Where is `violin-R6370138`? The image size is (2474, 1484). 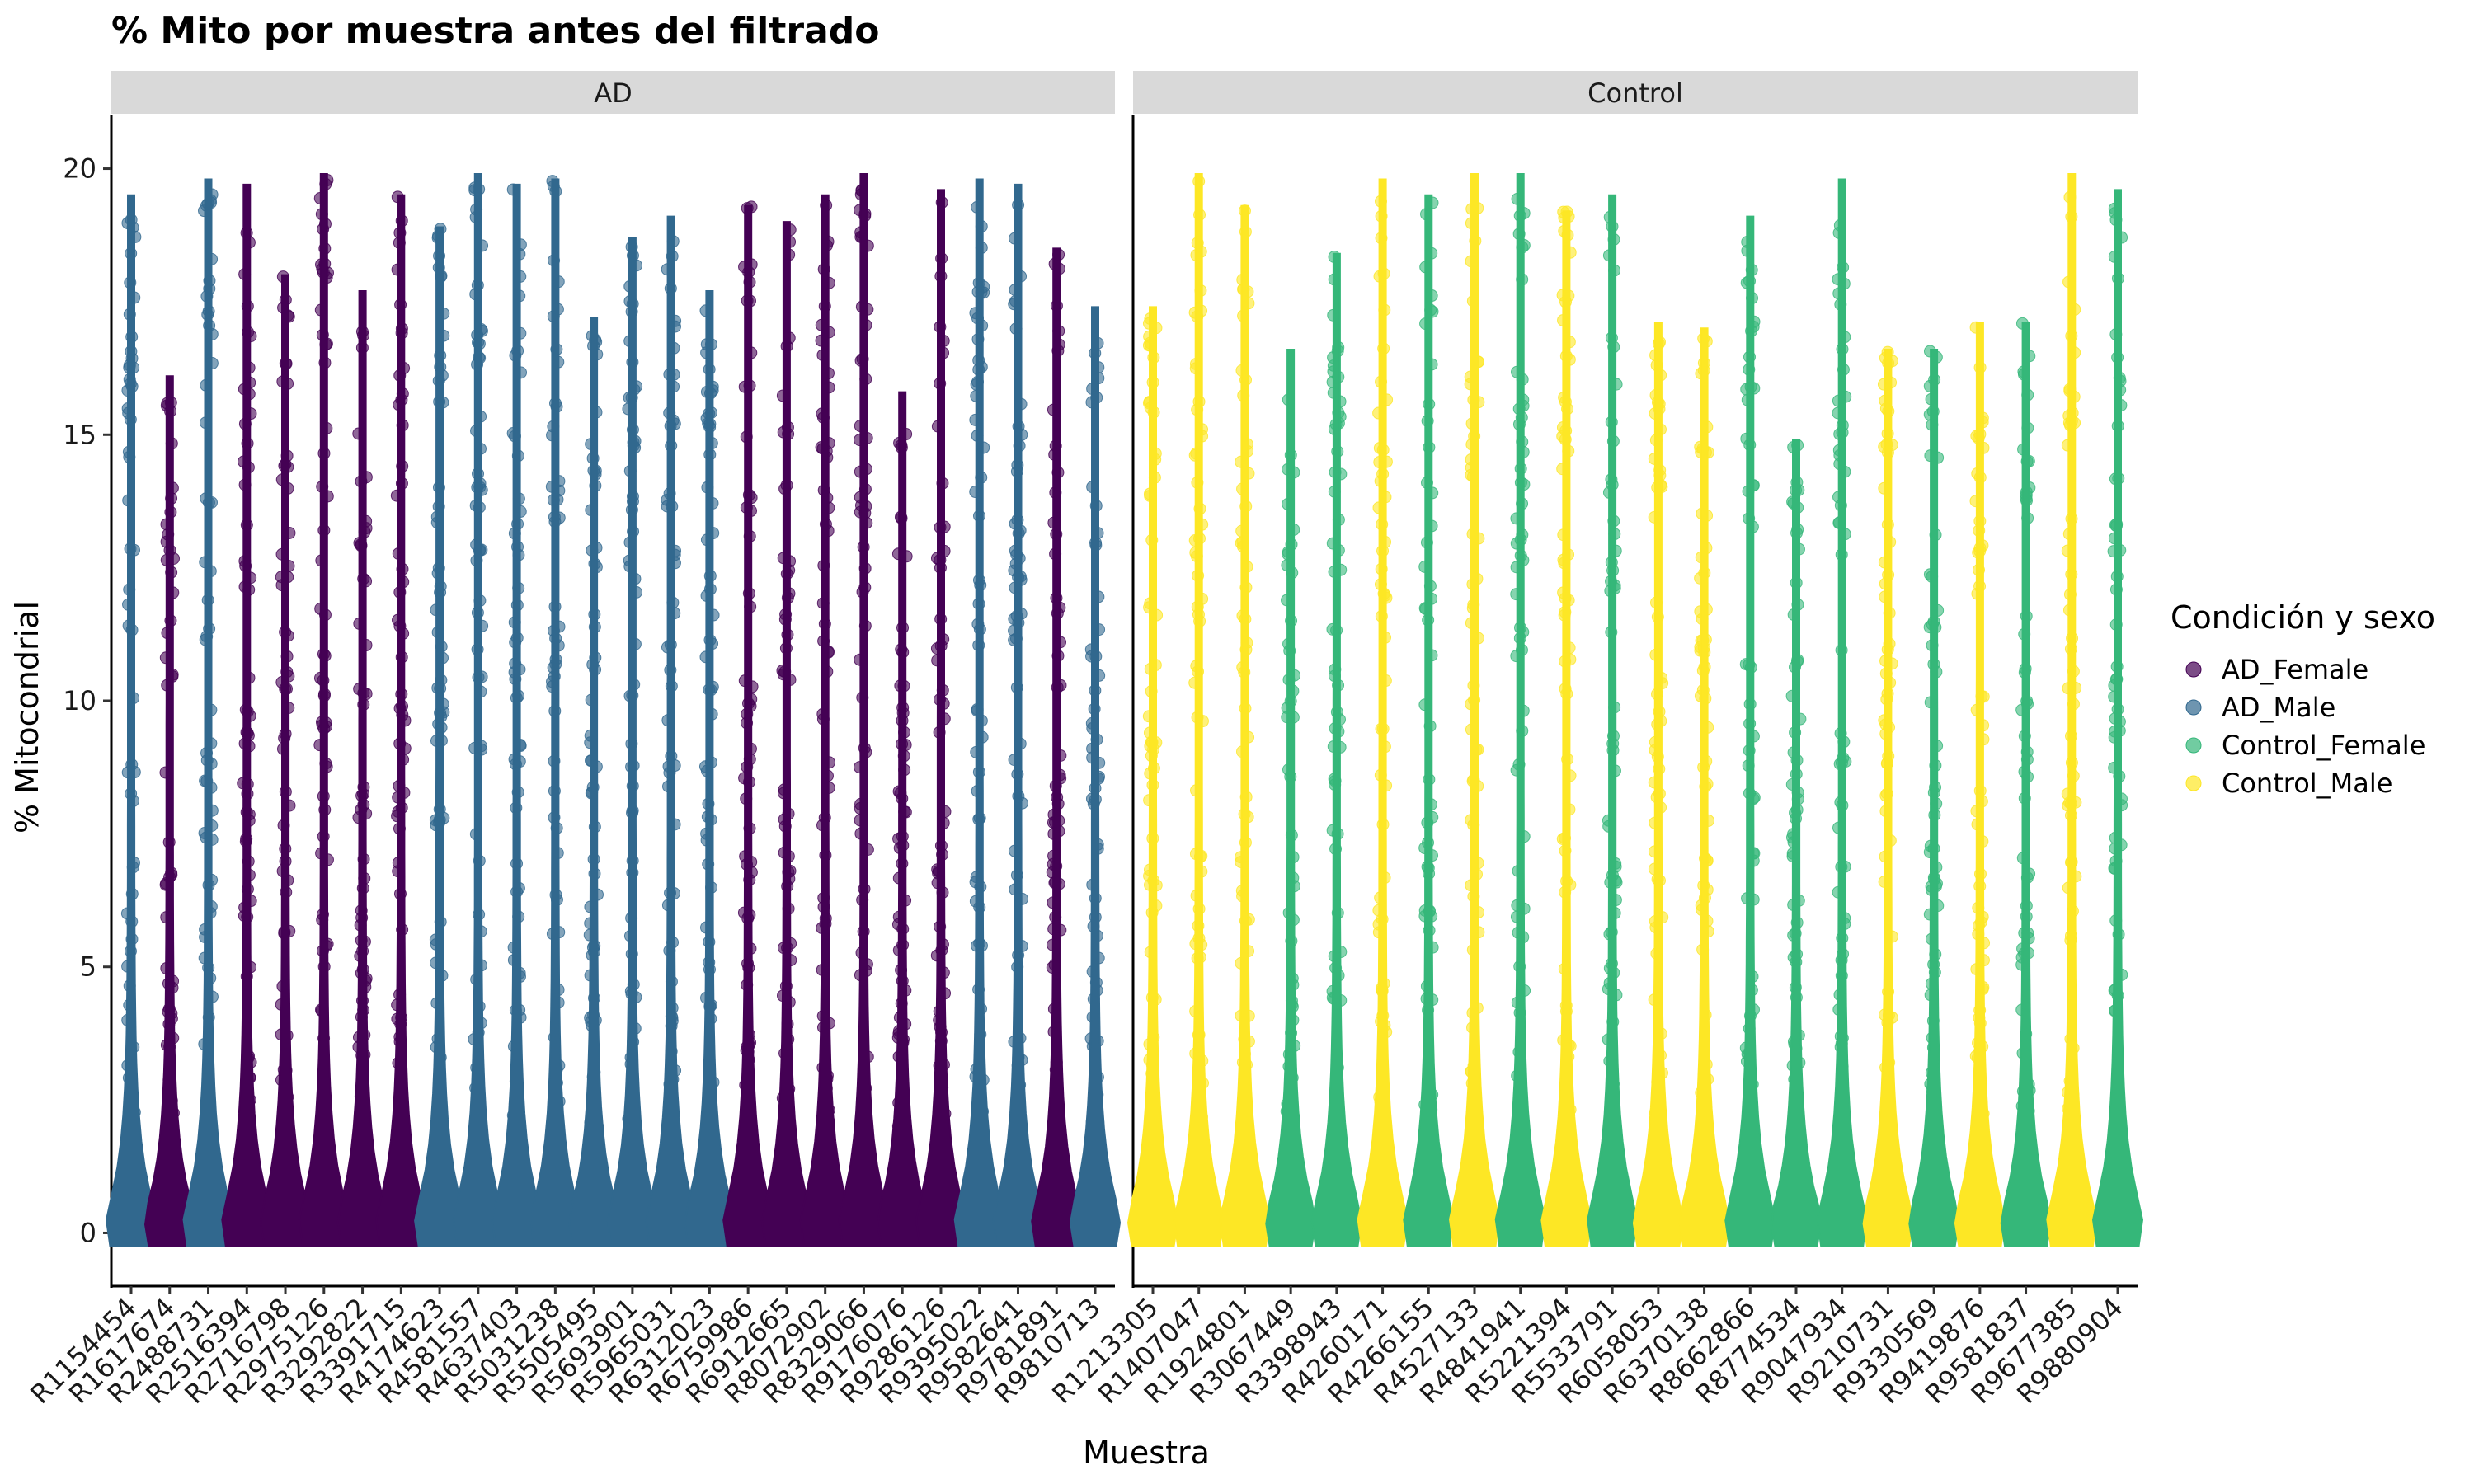
violin-R6370138 is located at coordinates (1704, 787).